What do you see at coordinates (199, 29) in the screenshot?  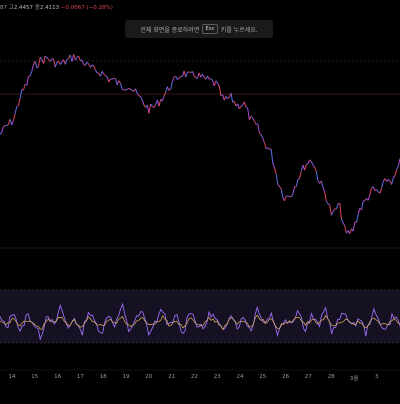 I see `fullscreen-exit-toast: 전체 화면을 종료하려면 Esc 키를 누르세요.` at bounding box center [199, 29].